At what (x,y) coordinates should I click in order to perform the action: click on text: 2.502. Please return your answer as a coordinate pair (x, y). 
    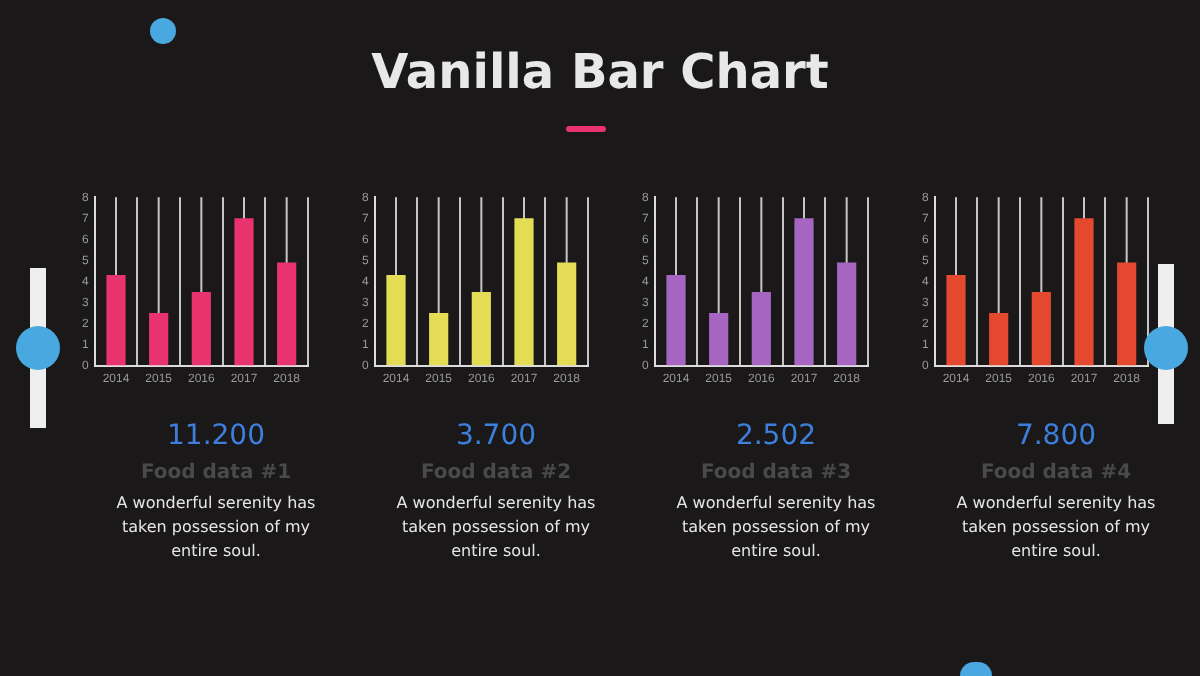
    Looking at the image, I should click on (776, 436).